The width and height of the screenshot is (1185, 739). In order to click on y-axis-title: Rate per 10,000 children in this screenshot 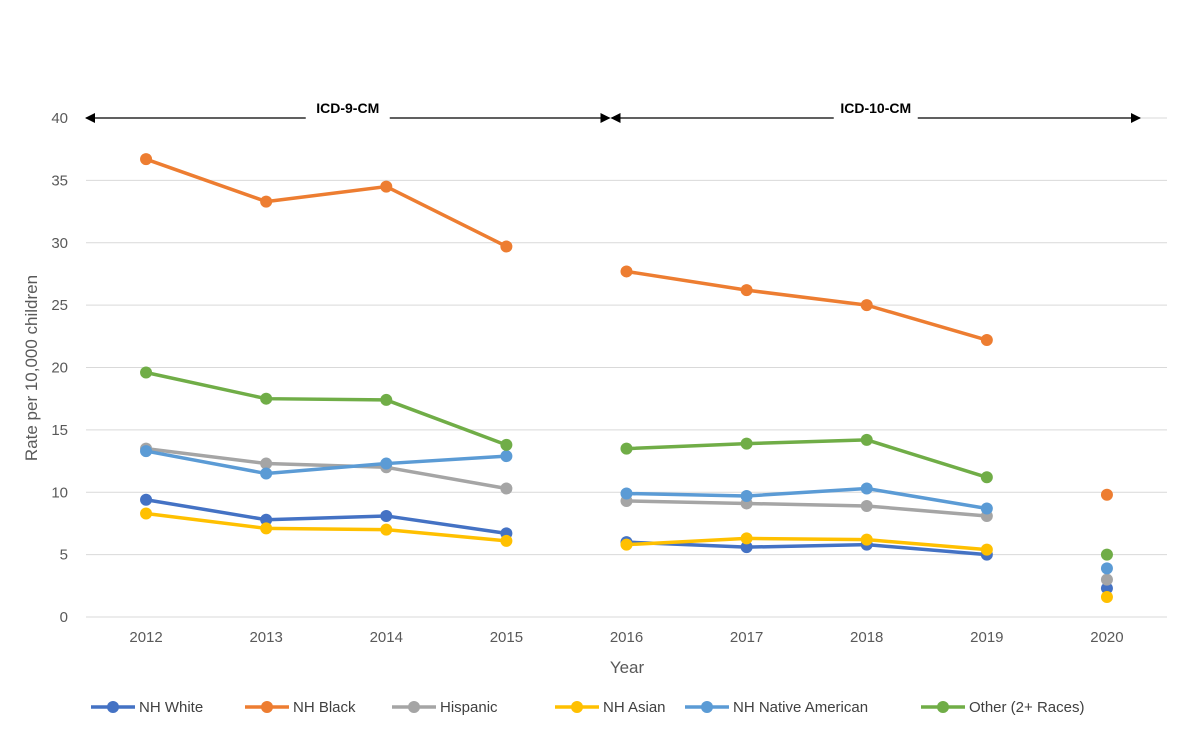, I will do `click(31, 368)`.